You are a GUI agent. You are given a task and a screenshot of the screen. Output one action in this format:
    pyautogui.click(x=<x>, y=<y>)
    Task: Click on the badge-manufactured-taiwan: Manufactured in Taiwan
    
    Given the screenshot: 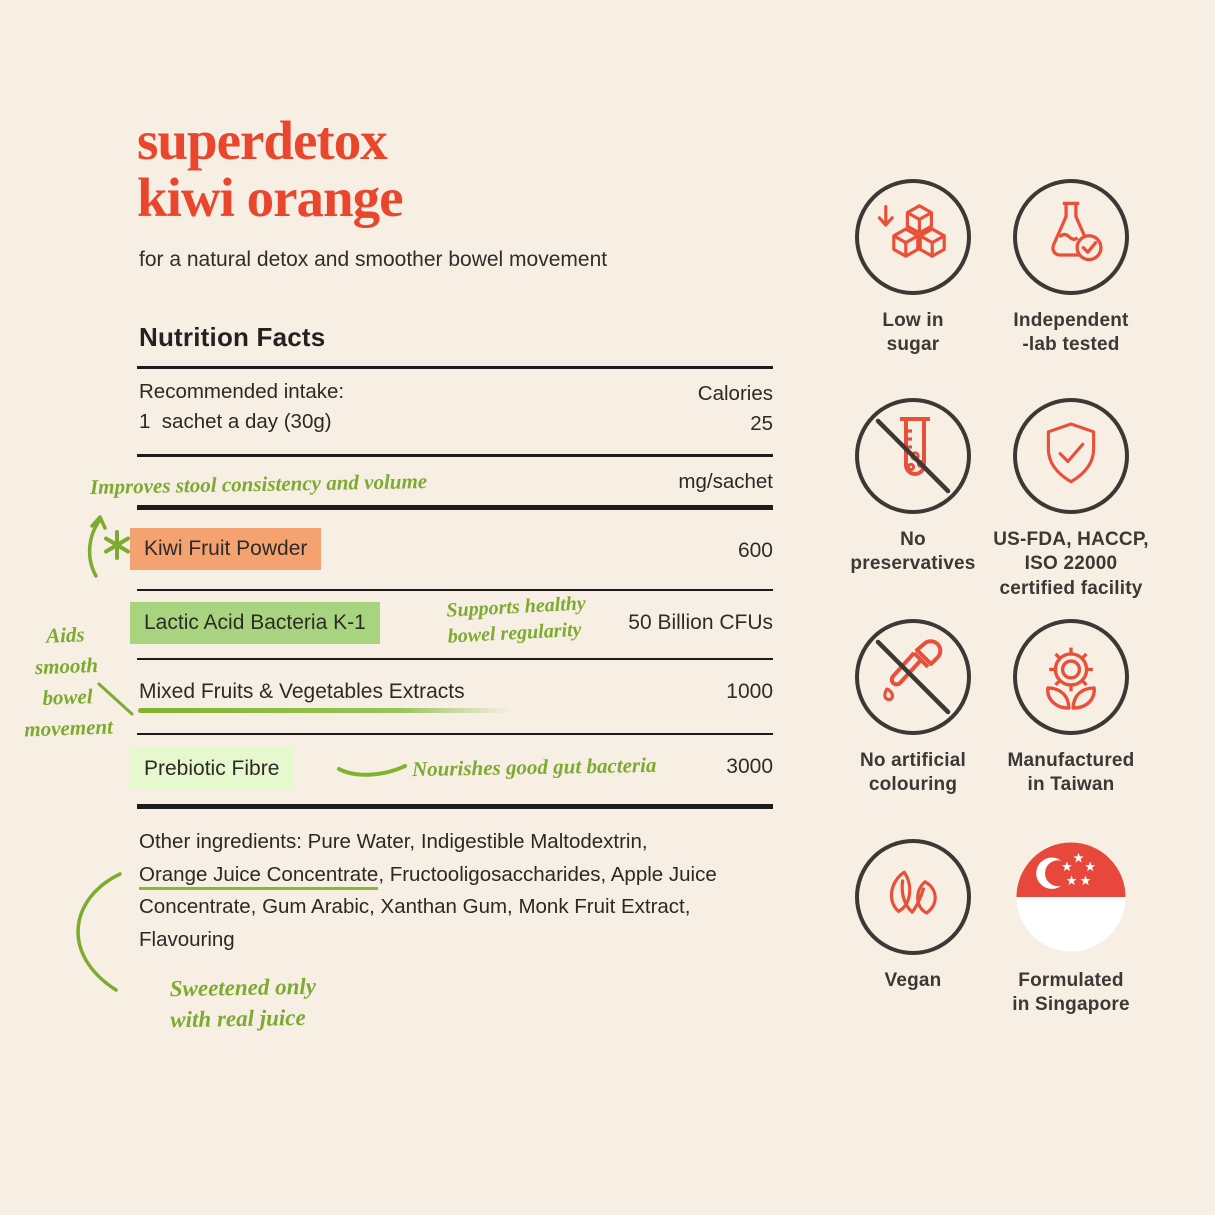 What is the action you would take?
    pyautogui.click(x=1071, y=708)
    